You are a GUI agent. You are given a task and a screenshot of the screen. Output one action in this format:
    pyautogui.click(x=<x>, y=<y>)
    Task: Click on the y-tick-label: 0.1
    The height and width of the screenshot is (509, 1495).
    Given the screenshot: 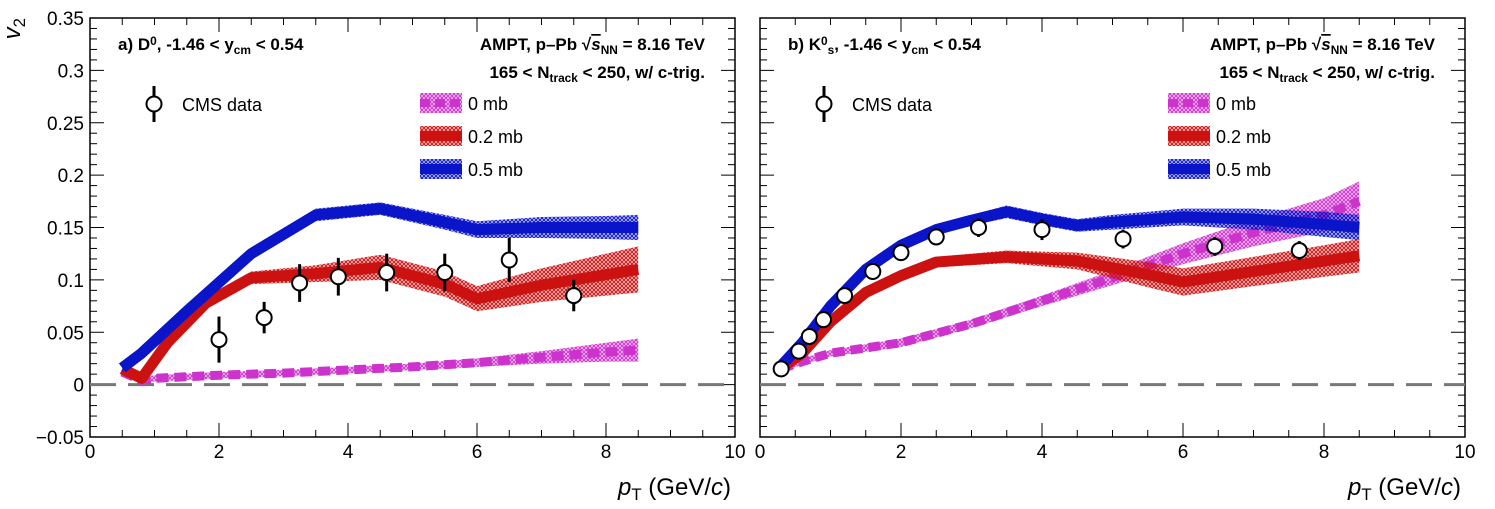 What is the action you would take?
    pyautogui.click(x=71, y=281)
    